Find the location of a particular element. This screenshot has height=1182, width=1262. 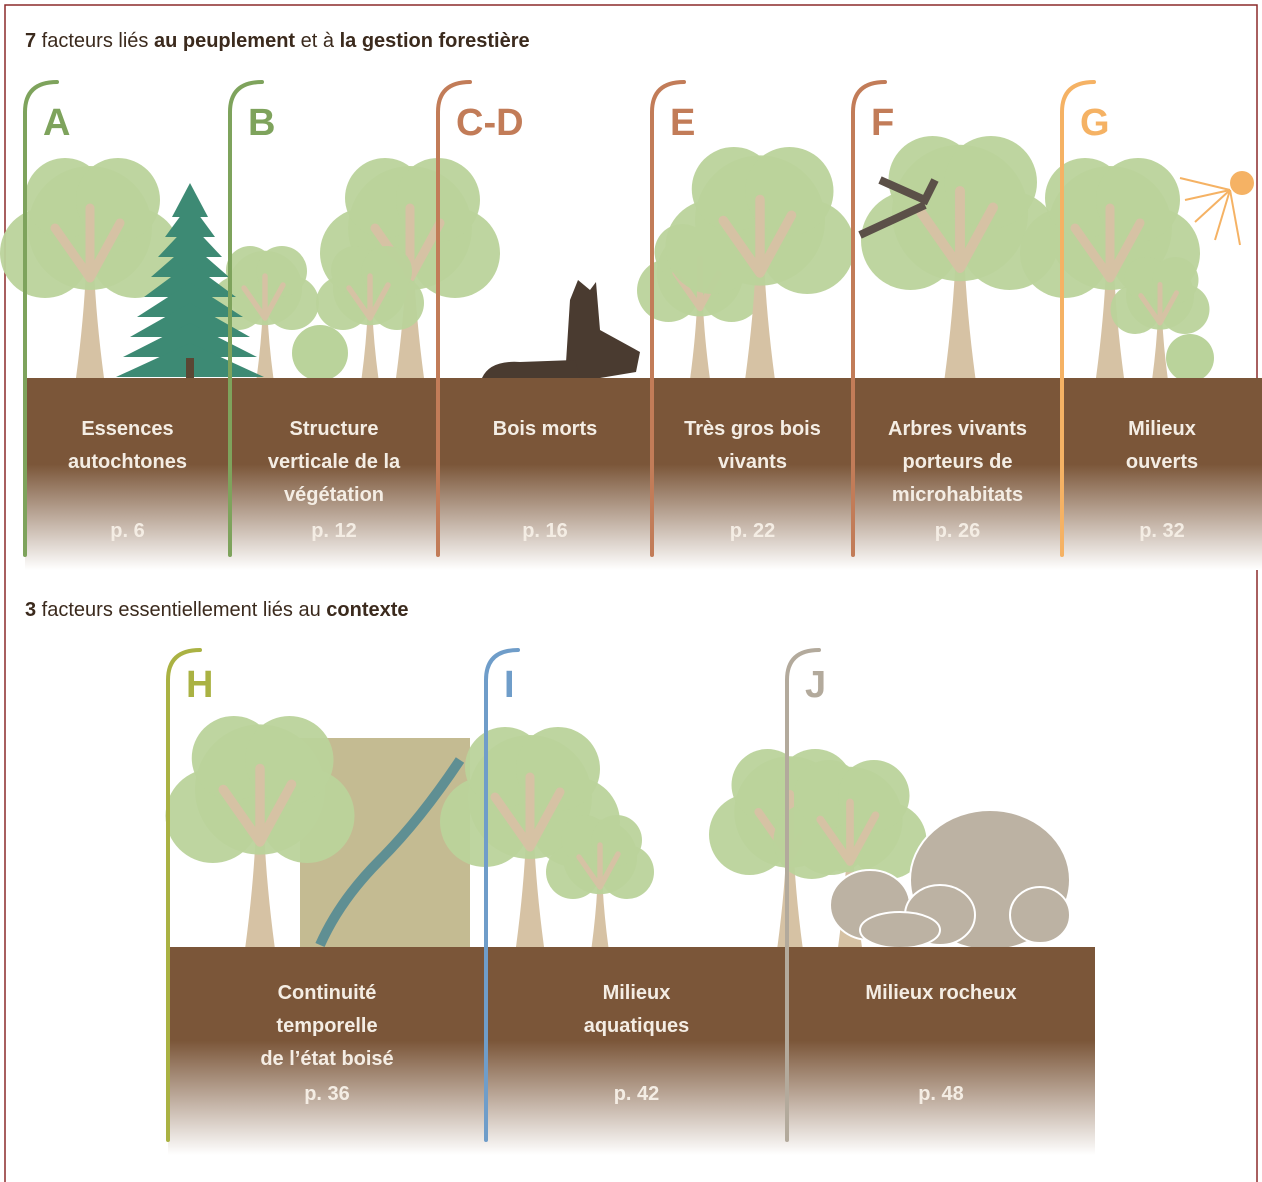

factor-page: p. 36 is located at coordinates (327, 1094).